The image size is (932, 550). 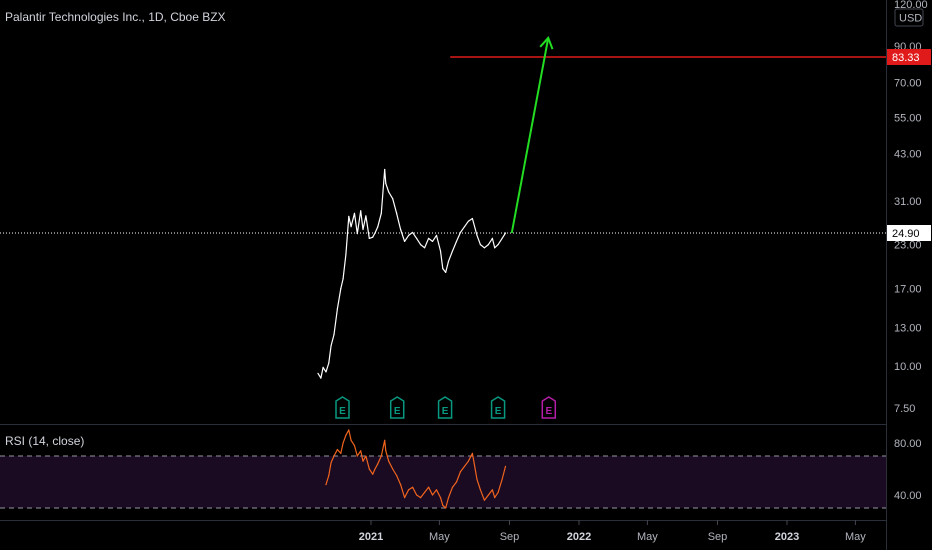 What do you see at coordinates (45, 441) in the screenshot?
I see `rsi-legend-title: RSI (14, close)` at bounding box center [45, 441].